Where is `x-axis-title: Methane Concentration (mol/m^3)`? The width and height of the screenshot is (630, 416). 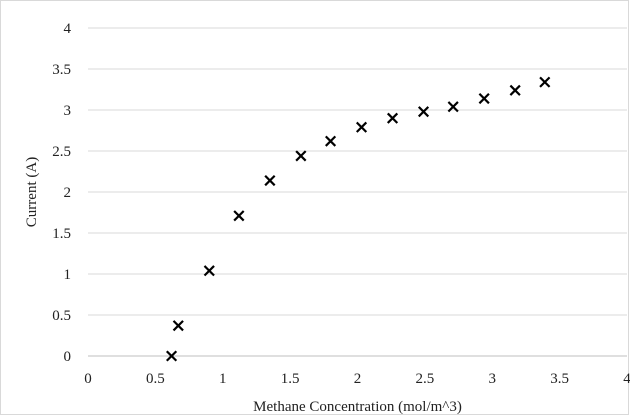
x-axis-title: Methane Concentration (mol/m^3) is located at coordinates (357, 407).